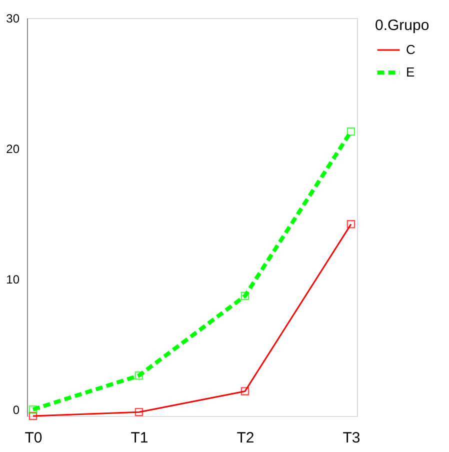 The height and width of the screenshot is (452, 449). I want to click on x-tick-label: T2, so click(245, 438).